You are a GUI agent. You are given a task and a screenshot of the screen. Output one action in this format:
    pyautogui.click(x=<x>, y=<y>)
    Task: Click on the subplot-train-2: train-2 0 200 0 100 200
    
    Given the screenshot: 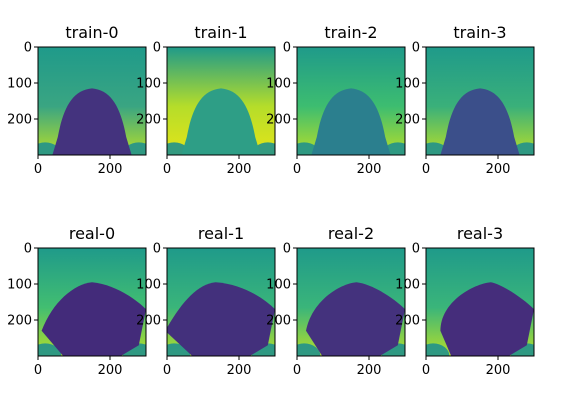 What is the action you would take?
    pyautogui.click(x=336, y=100)
    